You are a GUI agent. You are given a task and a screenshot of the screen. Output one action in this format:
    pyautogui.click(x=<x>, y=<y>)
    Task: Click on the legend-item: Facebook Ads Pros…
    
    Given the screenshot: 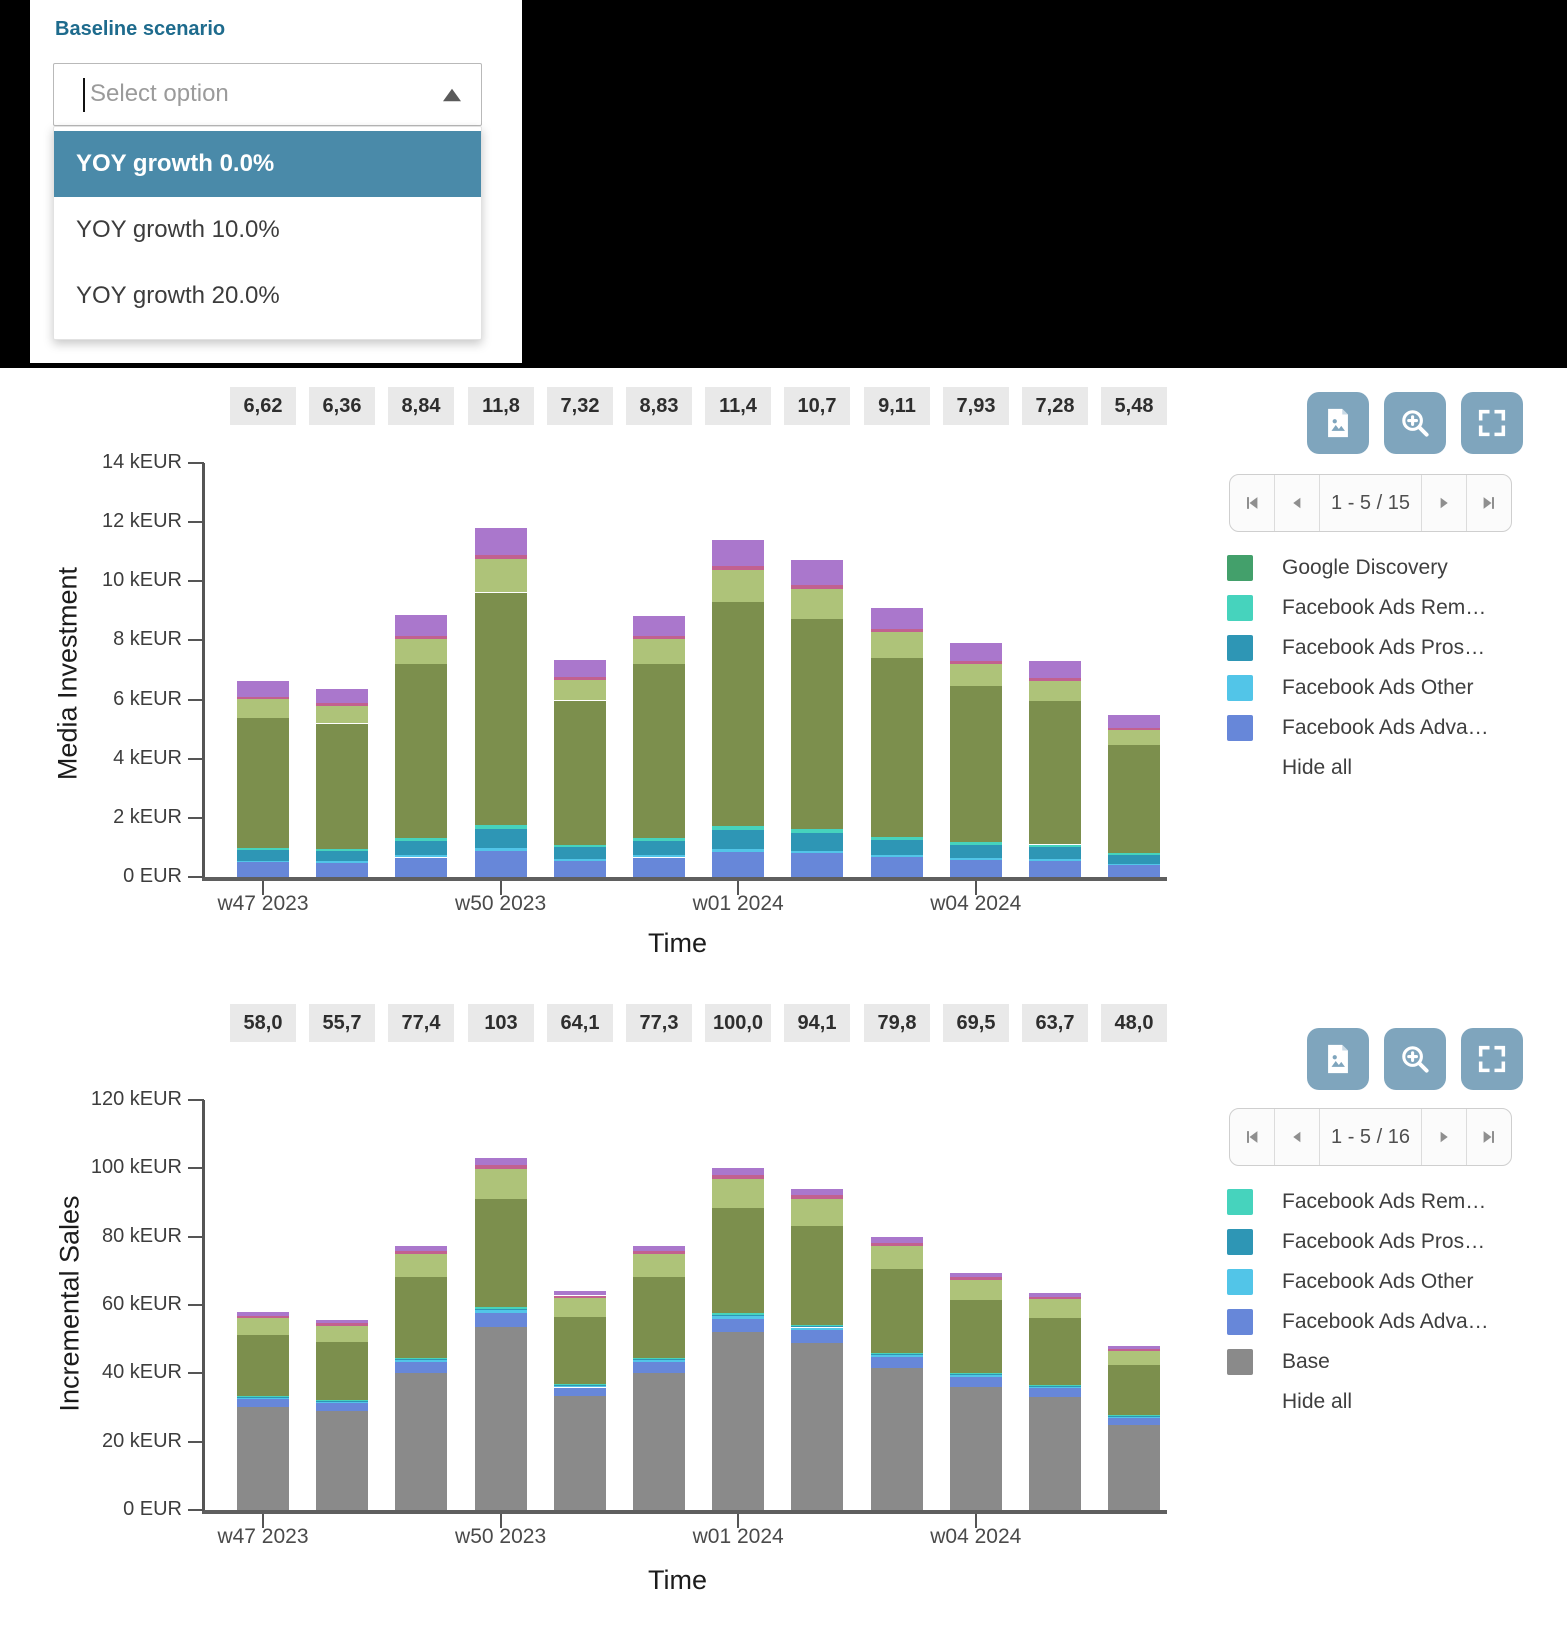 What is the action you would take?
    pyautogui.click(x=1356, y=648)
    